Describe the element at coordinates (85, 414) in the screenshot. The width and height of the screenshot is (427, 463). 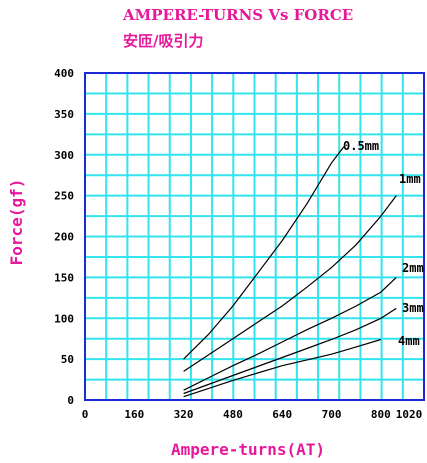
I see `x-tick-label: 0` at that location.